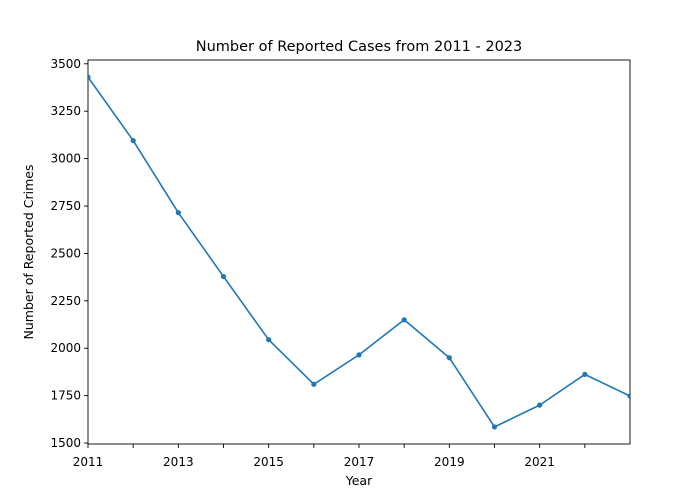 The height and width of the screenshot is (504, 700). Describe the element at coordinates (359, 480) in the screenshot. I see `x-axis-label: Year` at that location.